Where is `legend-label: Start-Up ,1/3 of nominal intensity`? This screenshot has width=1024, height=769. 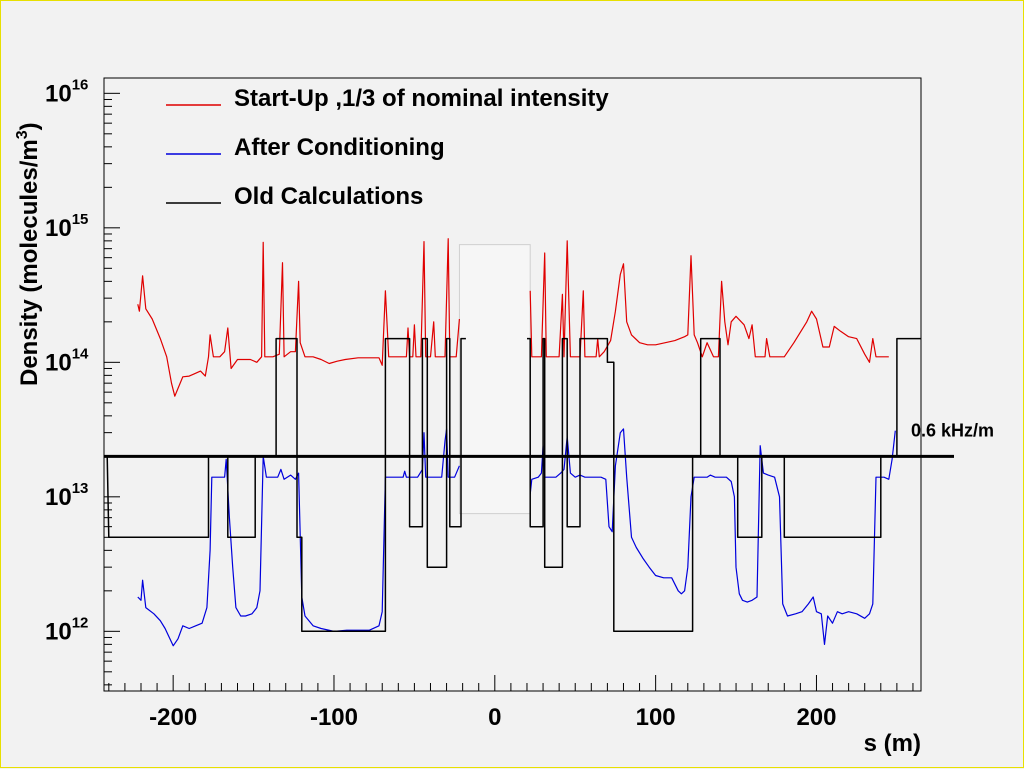
legend-label: Start-Up ,1/3 of nominal intensity is located at coordinates (421, 98).